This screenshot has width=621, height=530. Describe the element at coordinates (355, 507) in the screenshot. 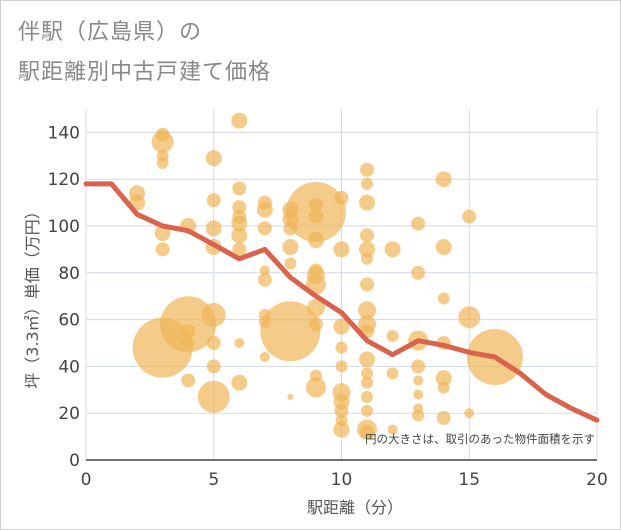

I see `x-axis-title: 駅距離（分）` at that location.